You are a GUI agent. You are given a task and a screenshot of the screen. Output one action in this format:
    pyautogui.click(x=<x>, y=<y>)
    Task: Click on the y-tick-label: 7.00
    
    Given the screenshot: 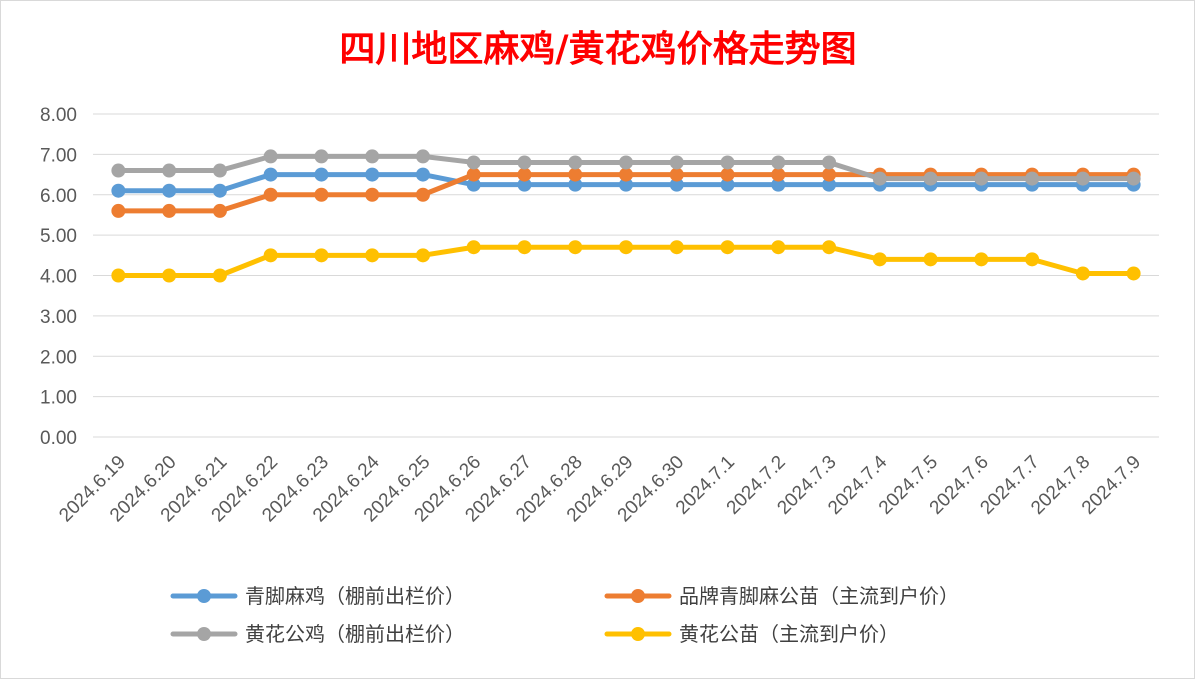 What is the action you would take?
    pyautogui.click(x=58, y=155)
    